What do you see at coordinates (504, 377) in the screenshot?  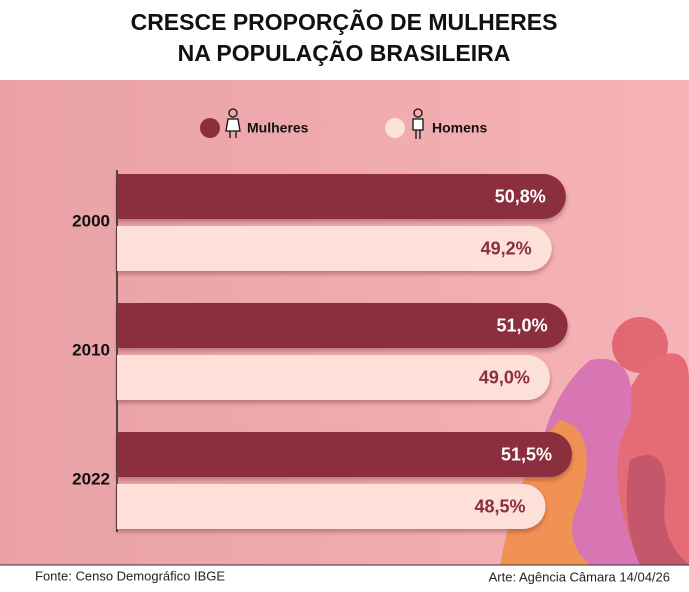 I see `value-label: 49,0%` at bounding box center [504, 377].